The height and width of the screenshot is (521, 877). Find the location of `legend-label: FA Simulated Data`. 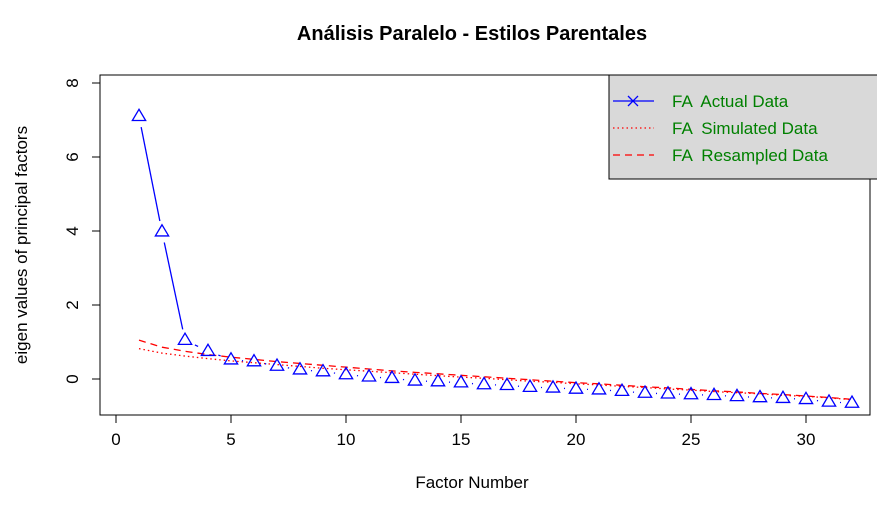

legend-label: FA Simulated Data is located at coordinates (745, 128).